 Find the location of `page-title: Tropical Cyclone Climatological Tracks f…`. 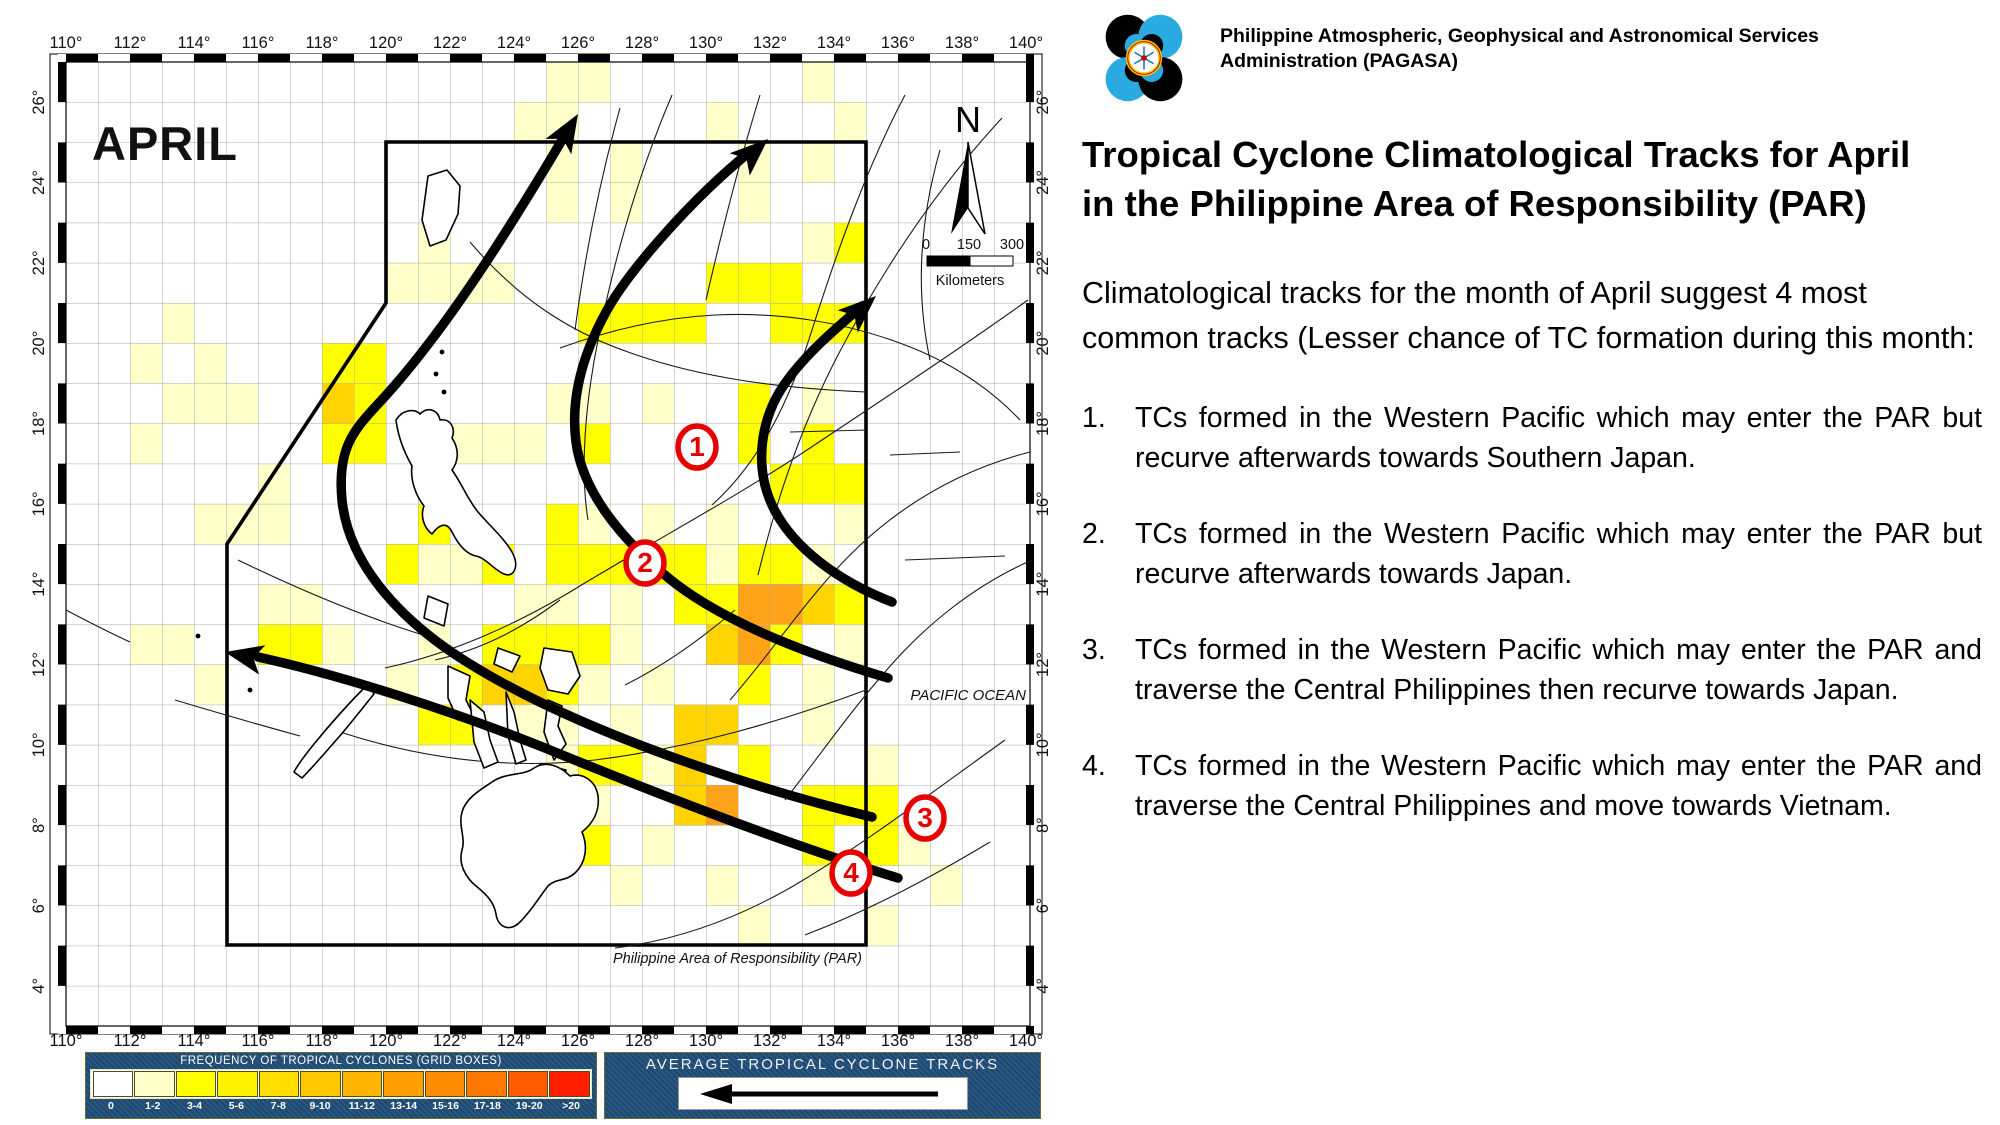

page-title: Tropical Cyclone Climatological Tracks f… is located at coordinates (1534, 179).